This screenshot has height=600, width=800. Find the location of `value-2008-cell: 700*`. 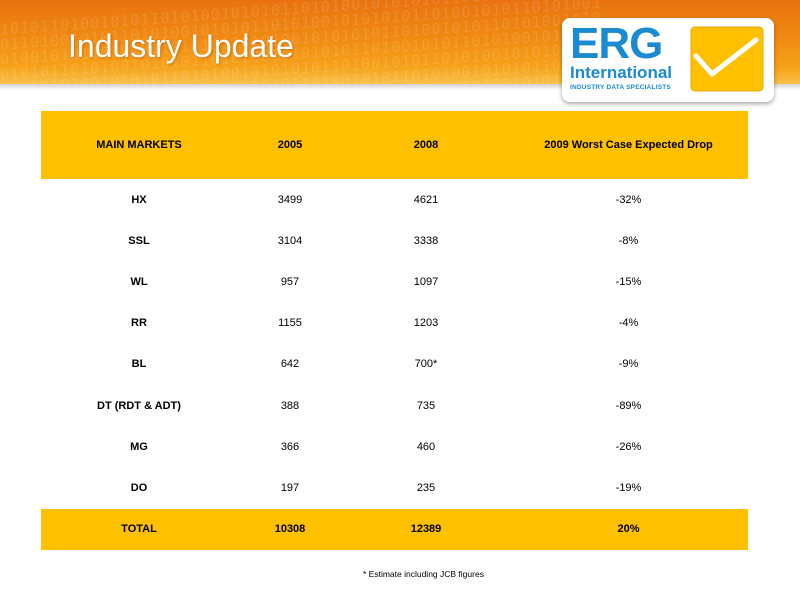

value-2008-cell: 700* is located at coordinates (426, 364).